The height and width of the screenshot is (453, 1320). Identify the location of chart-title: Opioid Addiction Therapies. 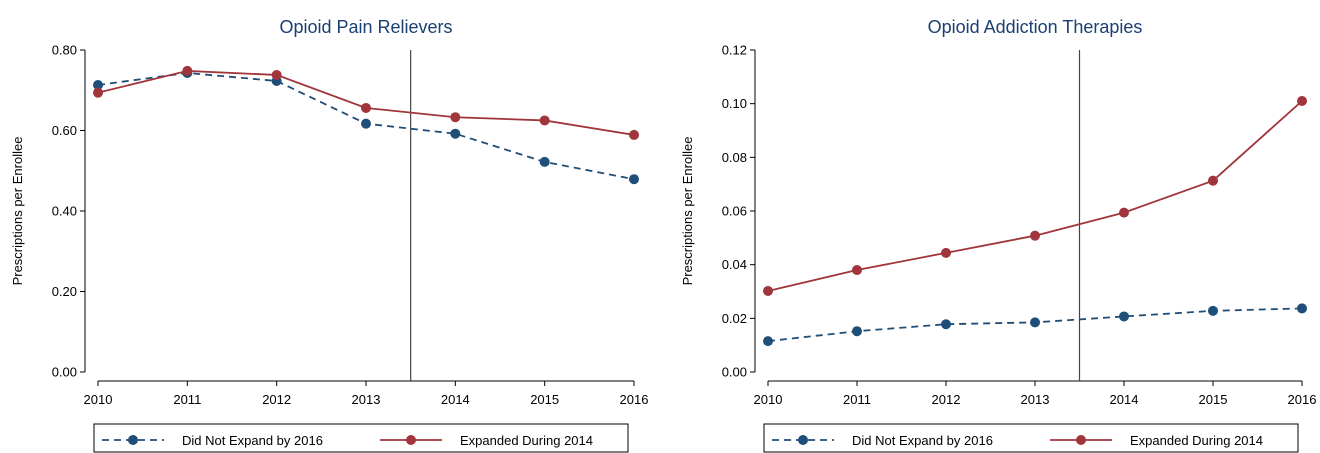
(1035, 27).